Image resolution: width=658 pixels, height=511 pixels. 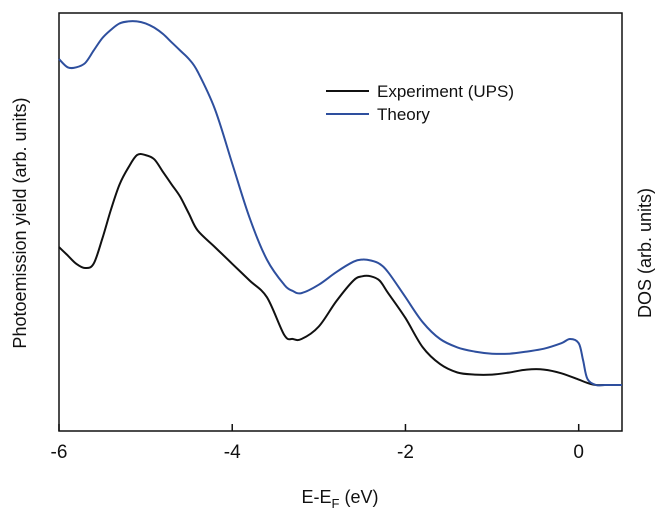 I want to click on y-axis-title-left: Photoemission yield (arb. units), so click(x=20, y=222).